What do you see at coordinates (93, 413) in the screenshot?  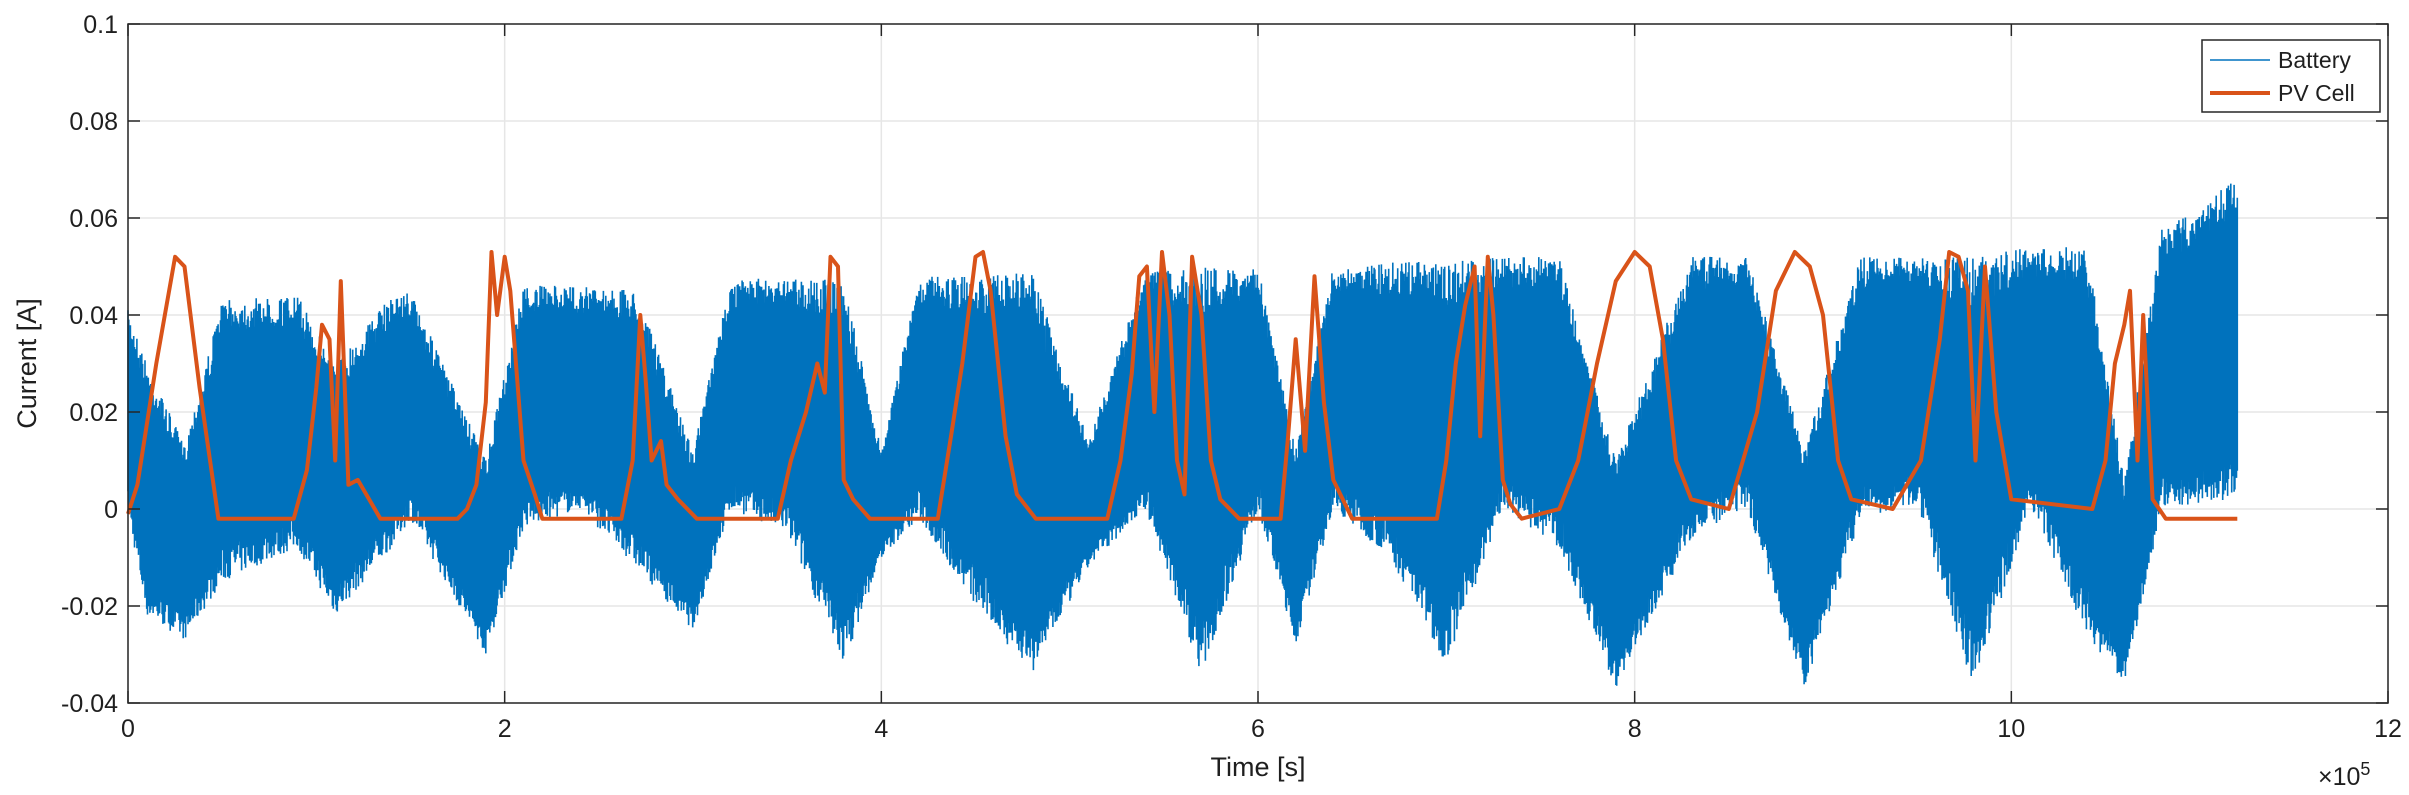 I see `y-tick-label: 0.02` at bounding box center [93, 413].